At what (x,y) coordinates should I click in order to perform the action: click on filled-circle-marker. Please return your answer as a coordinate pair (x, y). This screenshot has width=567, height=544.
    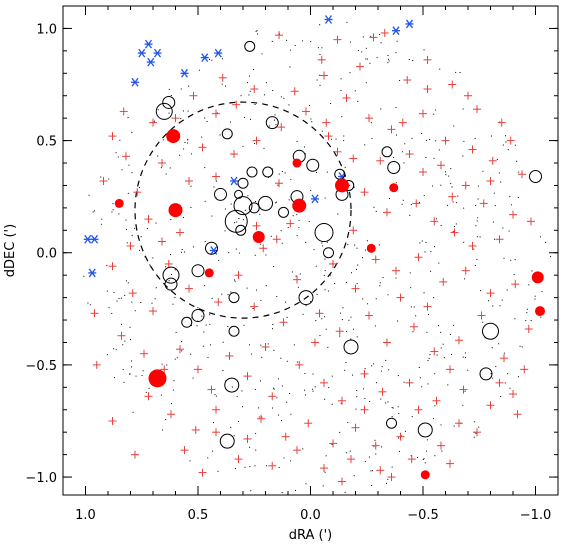
    Looking at the image, I should click on (258, 237).